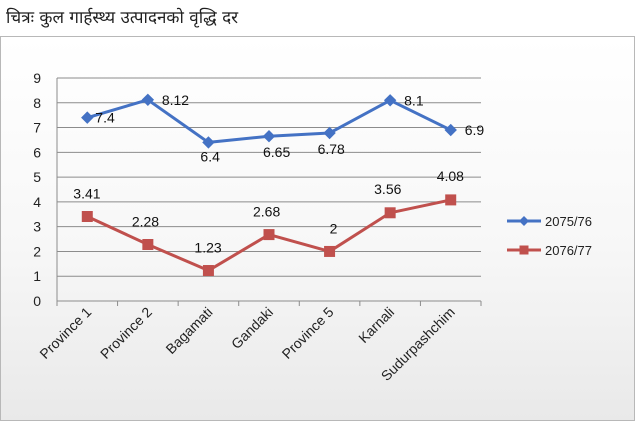  Describe the element at coordinates (450, 176) in the screenshot. I see `data-label: 4.08` at that location.